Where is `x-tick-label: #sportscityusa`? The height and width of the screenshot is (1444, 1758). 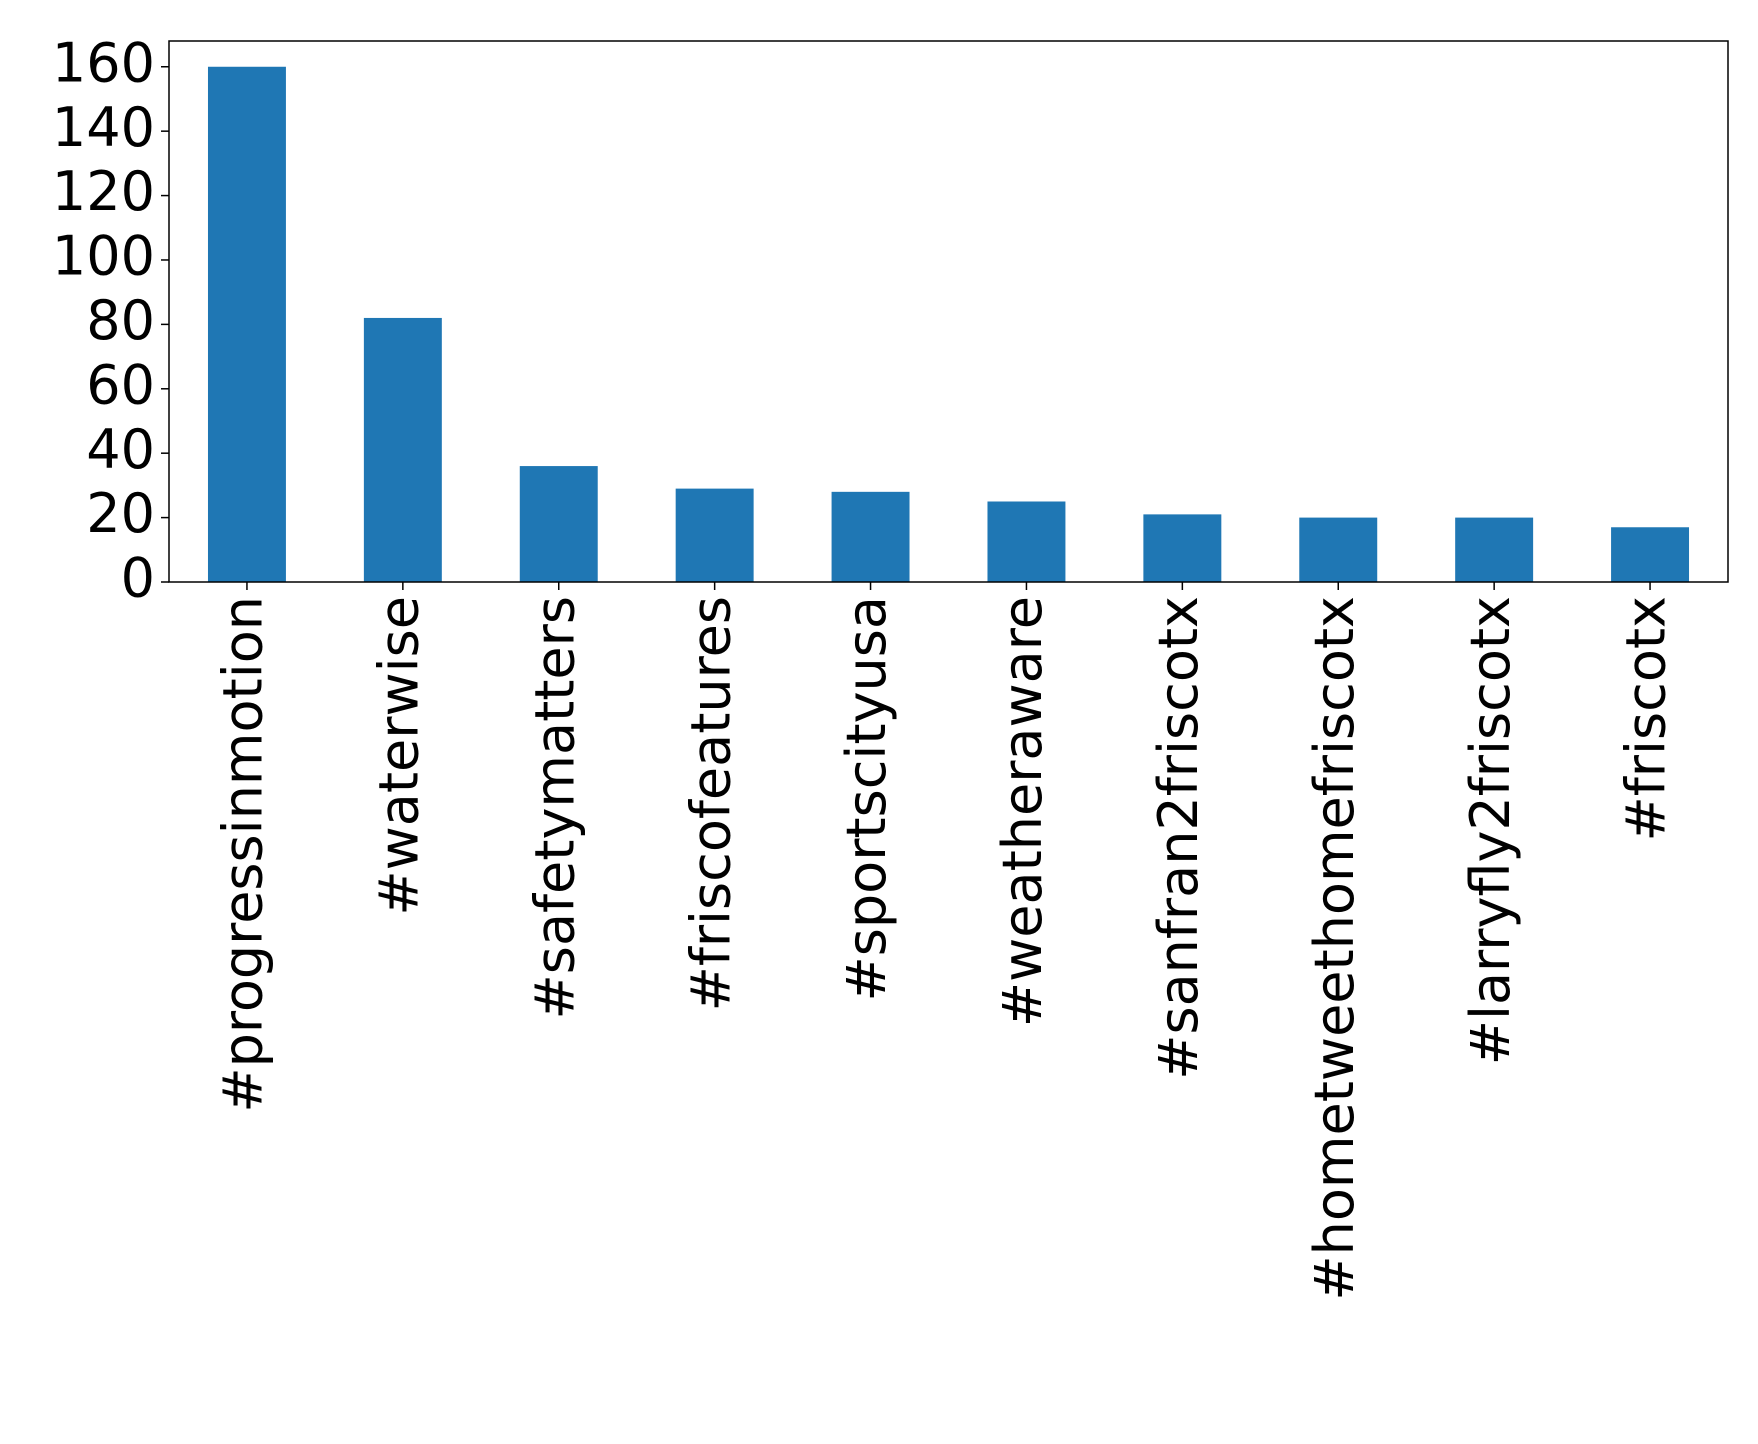
x-tick-label: #sportscityusa is located at coordinates (866, 798).